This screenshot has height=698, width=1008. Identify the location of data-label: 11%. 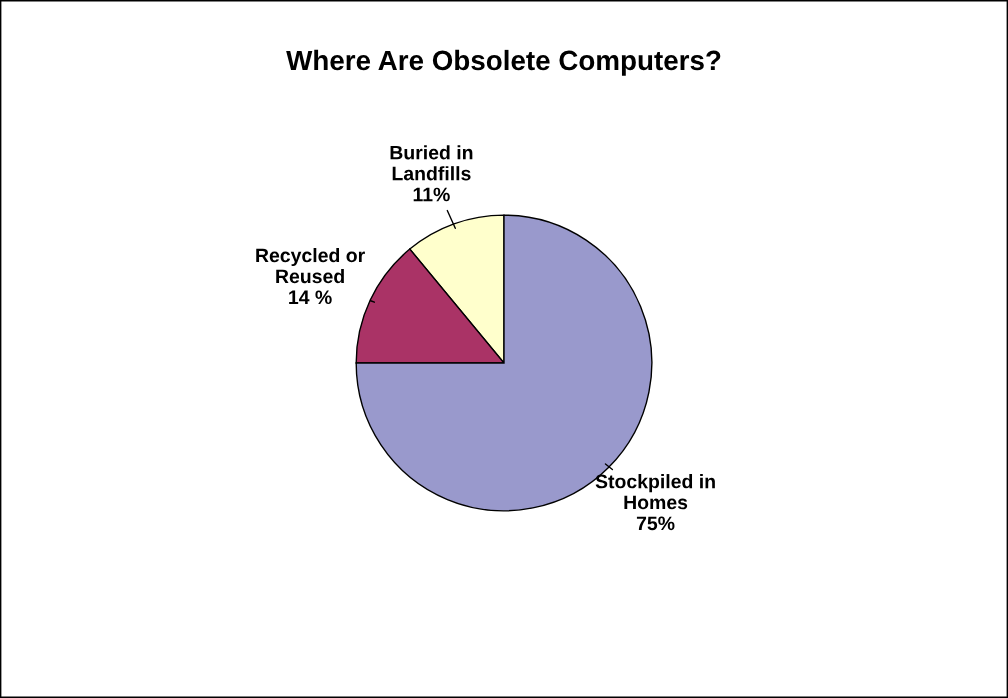
(431, 194).